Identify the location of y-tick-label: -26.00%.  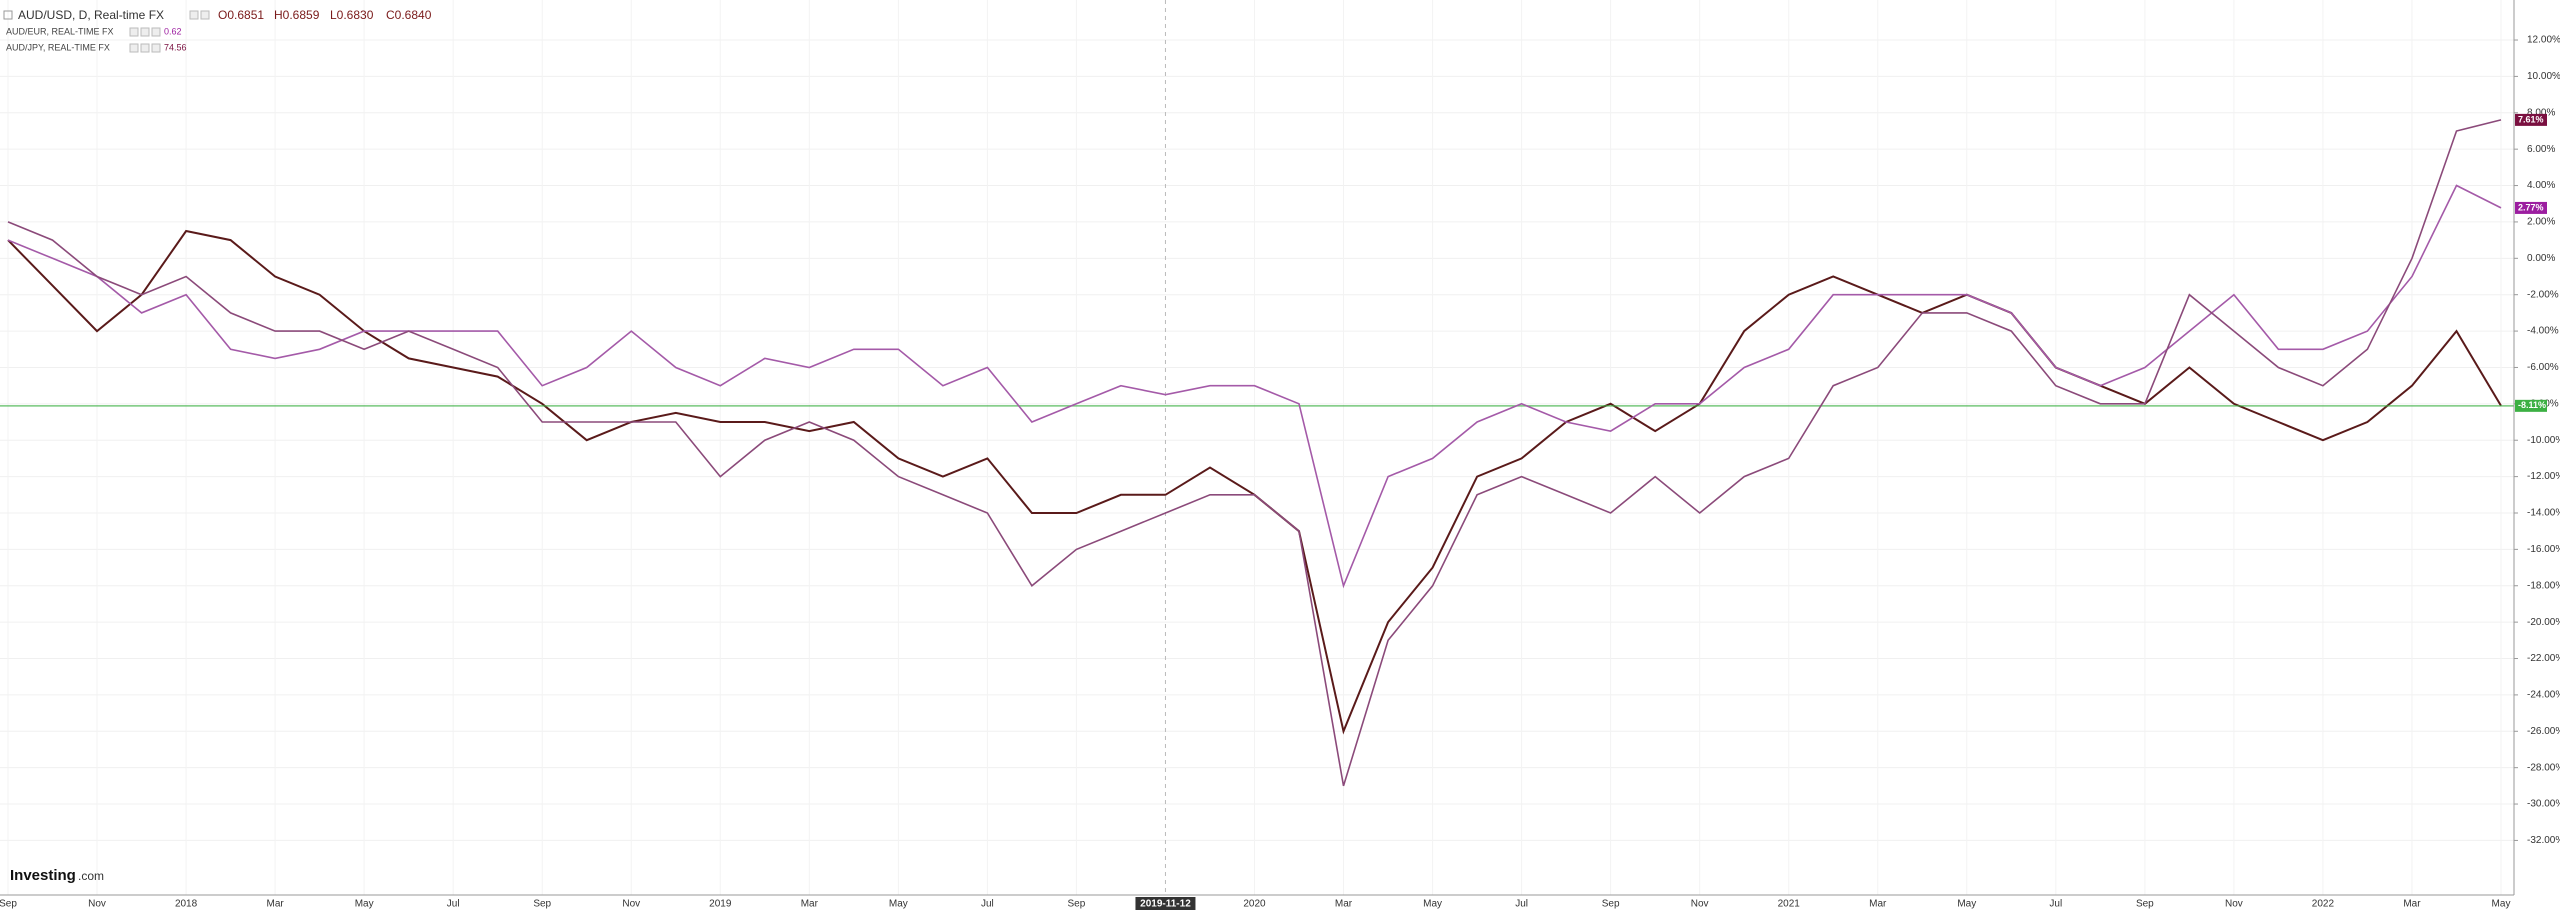
(2543, 731).